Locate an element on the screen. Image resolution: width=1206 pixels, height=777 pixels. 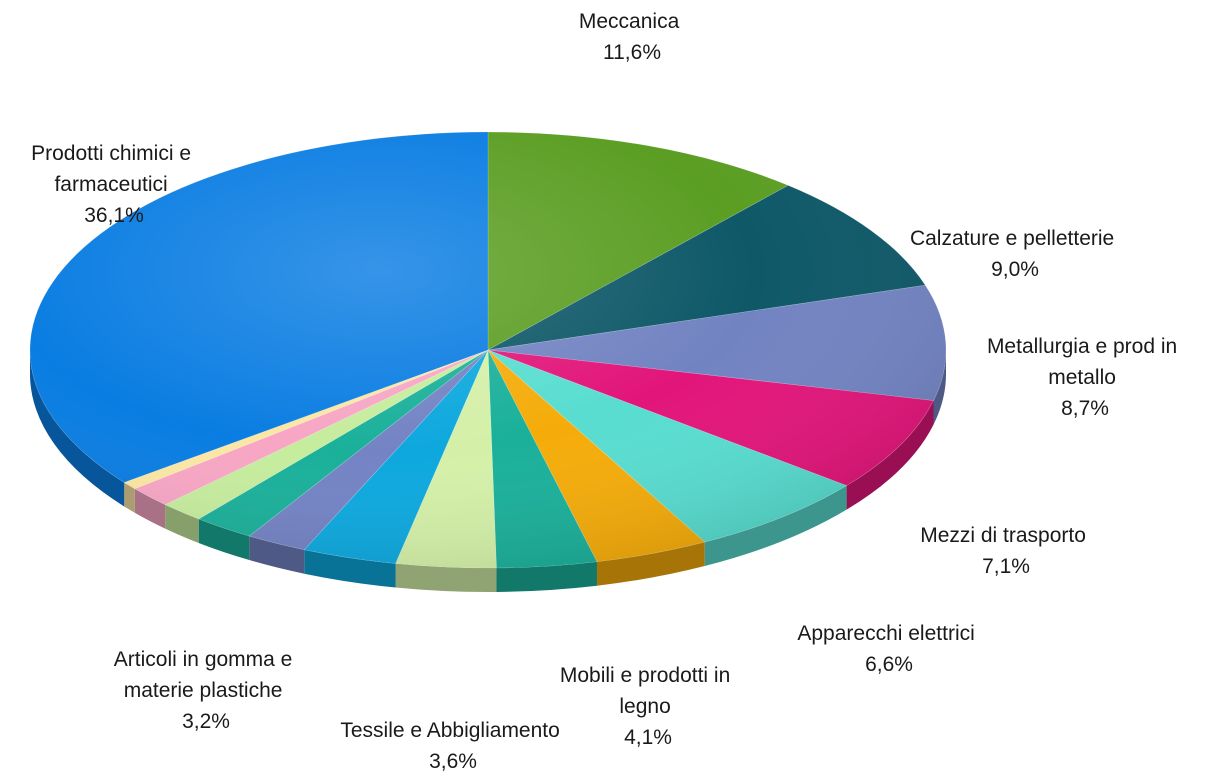
slice-label-tessile: Tessile e Abbigliamento 3,6% is located at coordinates (452, 746).